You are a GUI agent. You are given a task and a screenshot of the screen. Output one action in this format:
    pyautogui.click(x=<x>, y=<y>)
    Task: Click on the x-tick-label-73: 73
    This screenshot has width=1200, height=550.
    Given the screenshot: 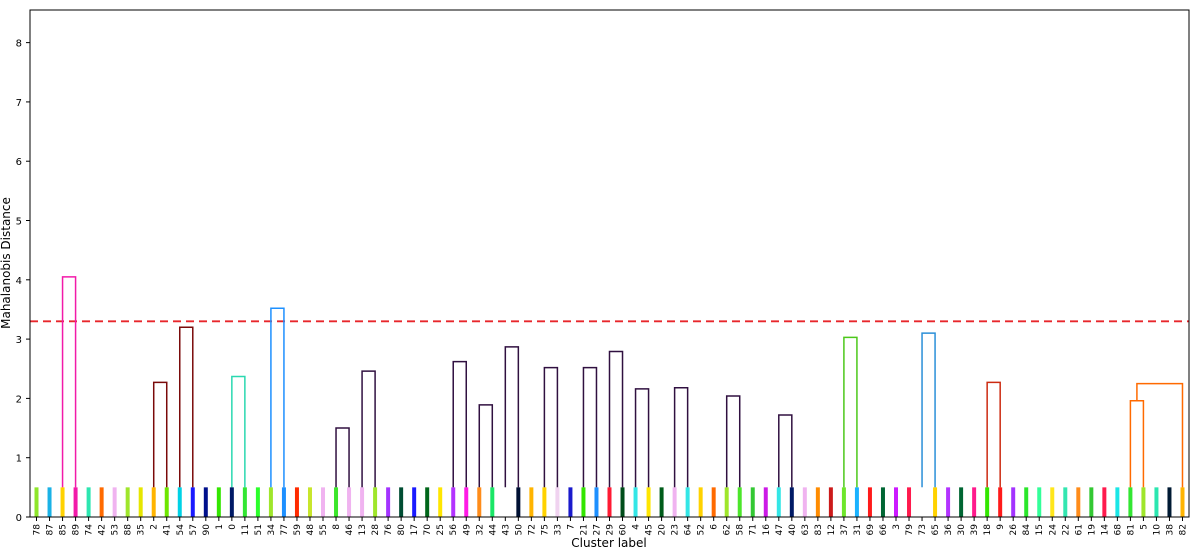 What is the action you would take?
    pyautogui.click(x=923, y=529)
    